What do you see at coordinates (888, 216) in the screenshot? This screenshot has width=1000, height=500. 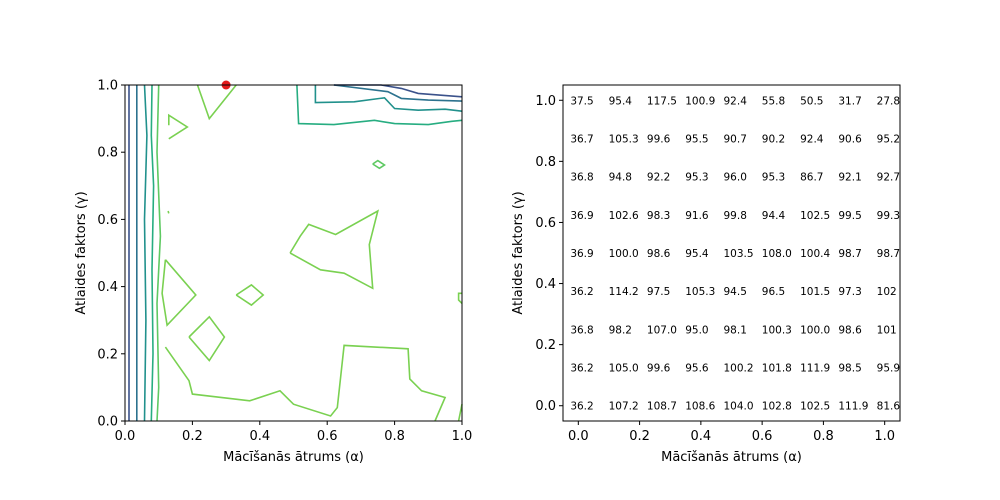 I see `grid-cell-value: 99.3` at bounding box center [888, 216].